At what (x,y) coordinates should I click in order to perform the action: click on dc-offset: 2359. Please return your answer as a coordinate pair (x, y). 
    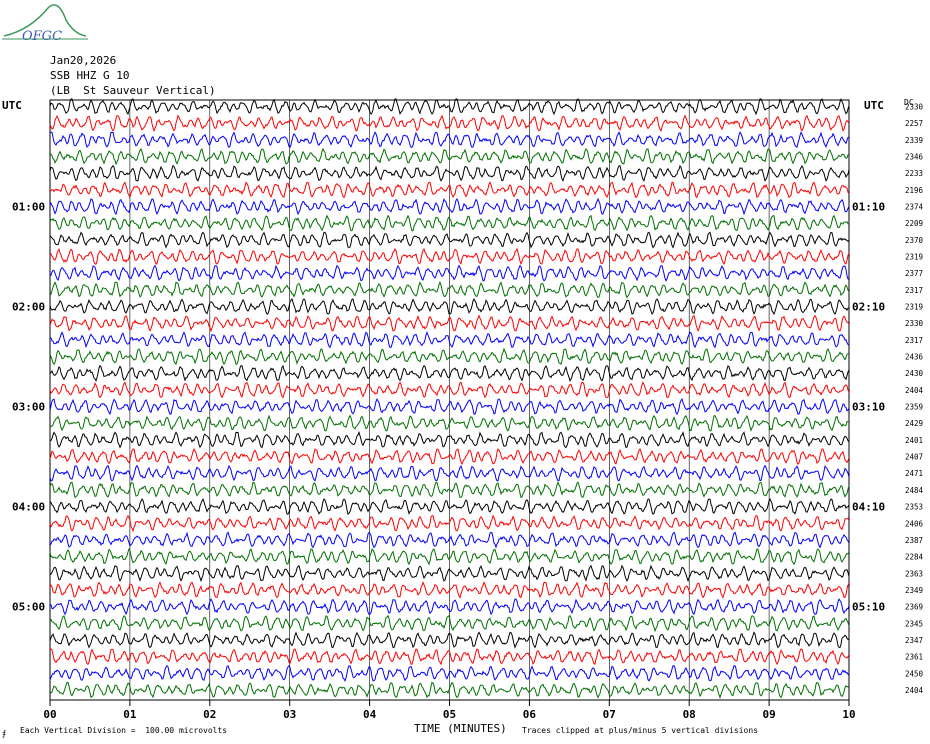
    Looking at the image, I should click on (914, 407).